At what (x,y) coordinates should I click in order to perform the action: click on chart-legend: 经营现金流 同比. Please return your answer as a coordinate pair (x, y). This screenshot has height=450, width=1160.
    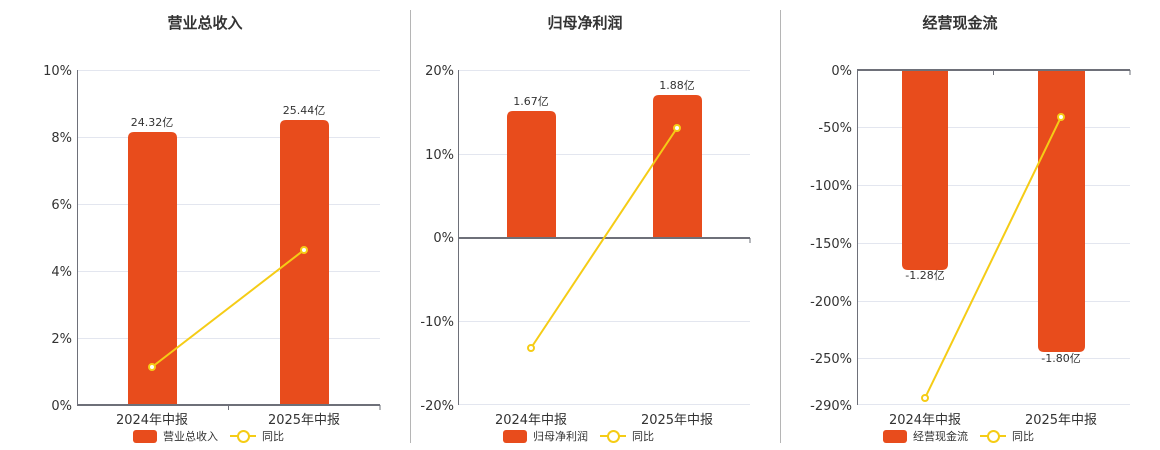
    Looking at the image, I should click on (958, 436).